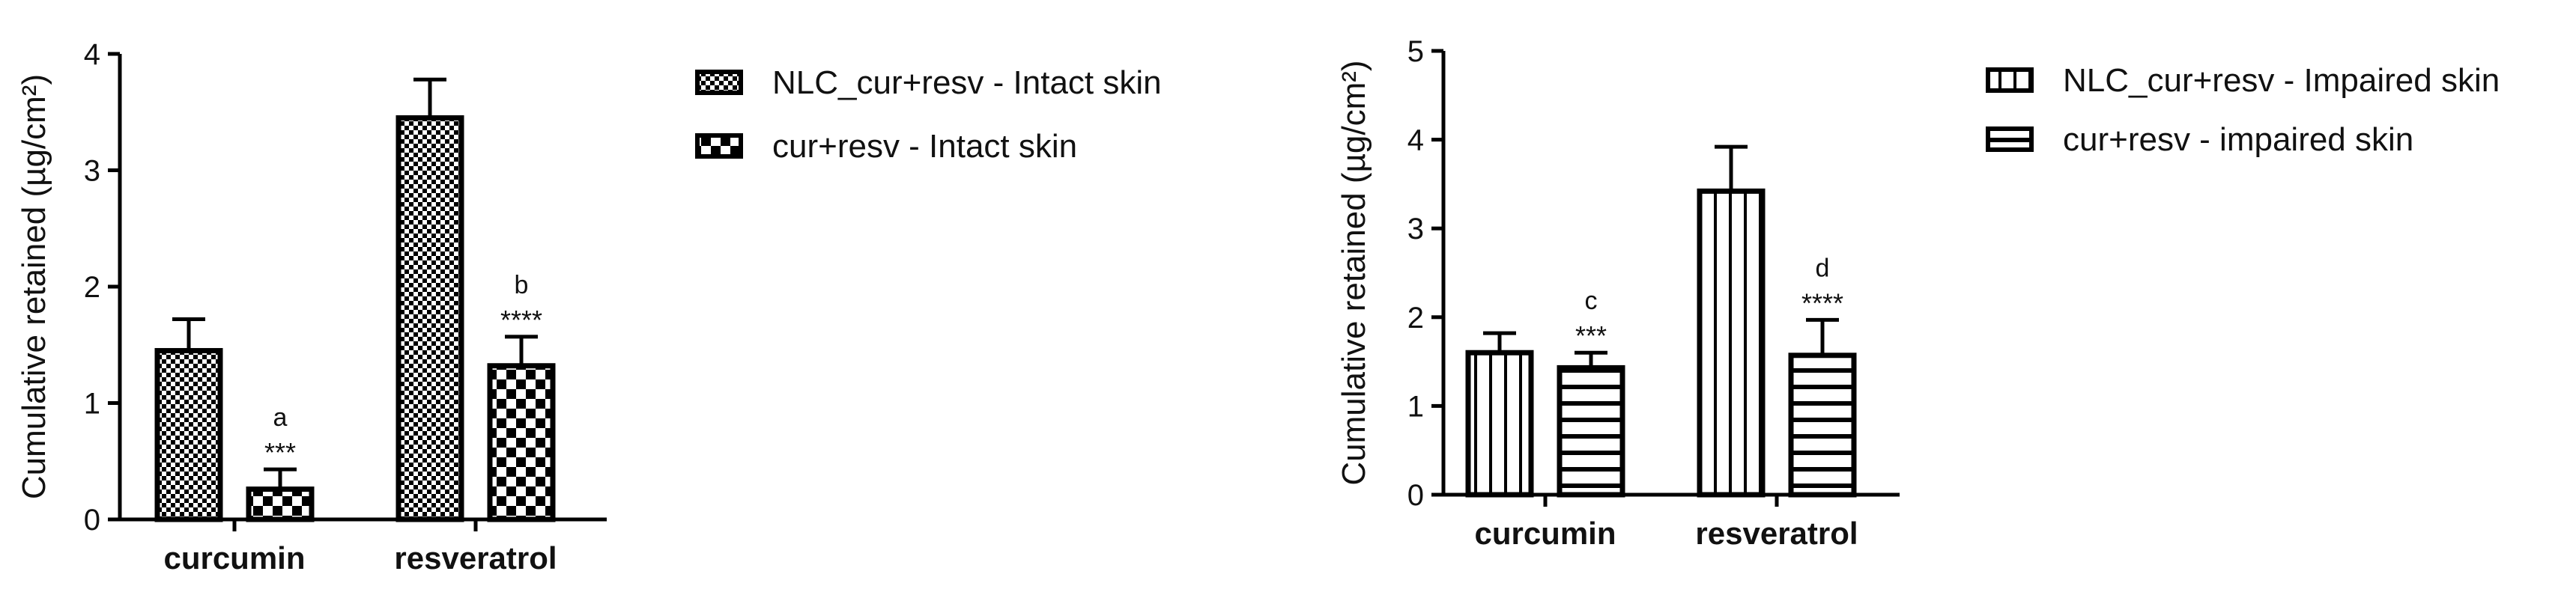 The width and height of the screenshot is (2576, 601). What do you see at coordinates (1415, 51) in the screenshot?
I see `y-tick-label: 5` at bounding box center [1415, 51].